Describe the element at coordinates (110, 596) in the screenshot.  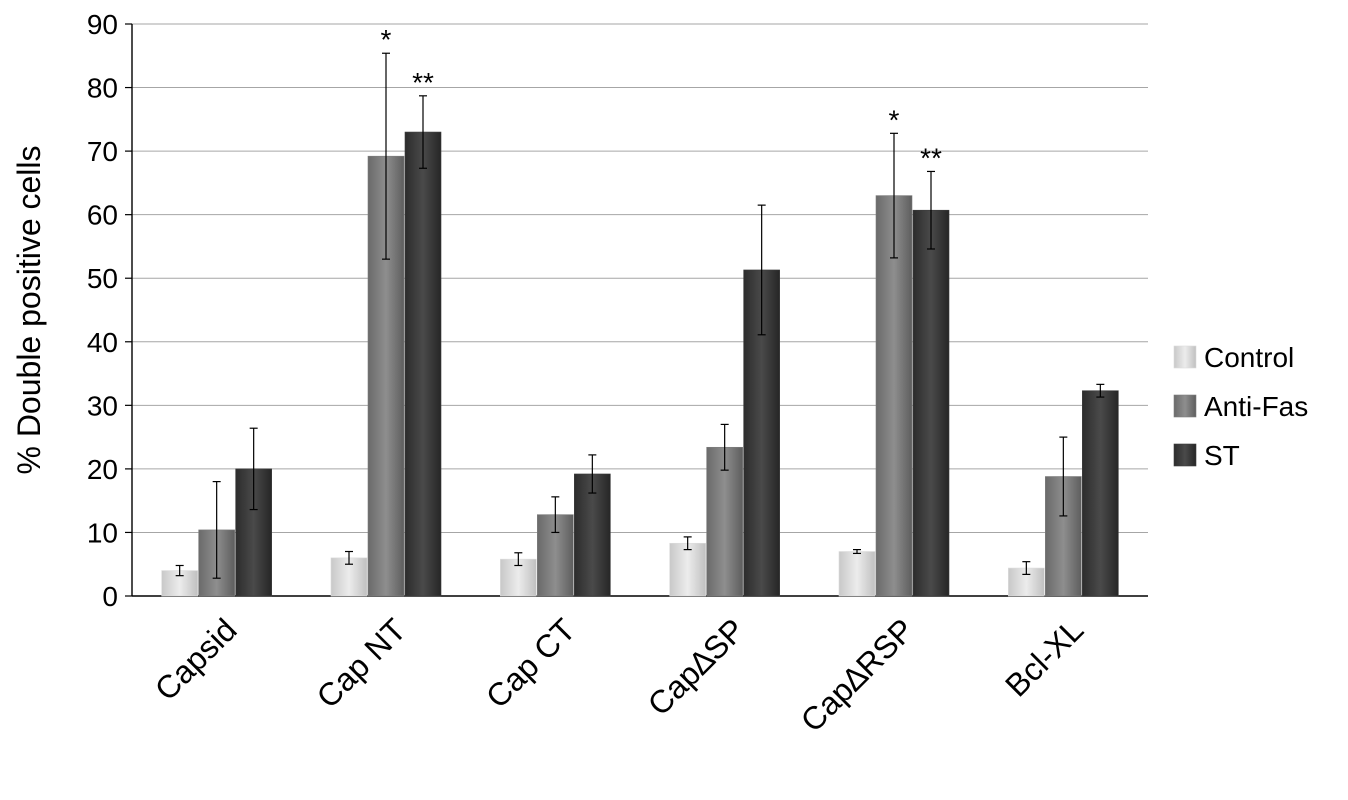
I see `y-tick-label: 0` at that location.